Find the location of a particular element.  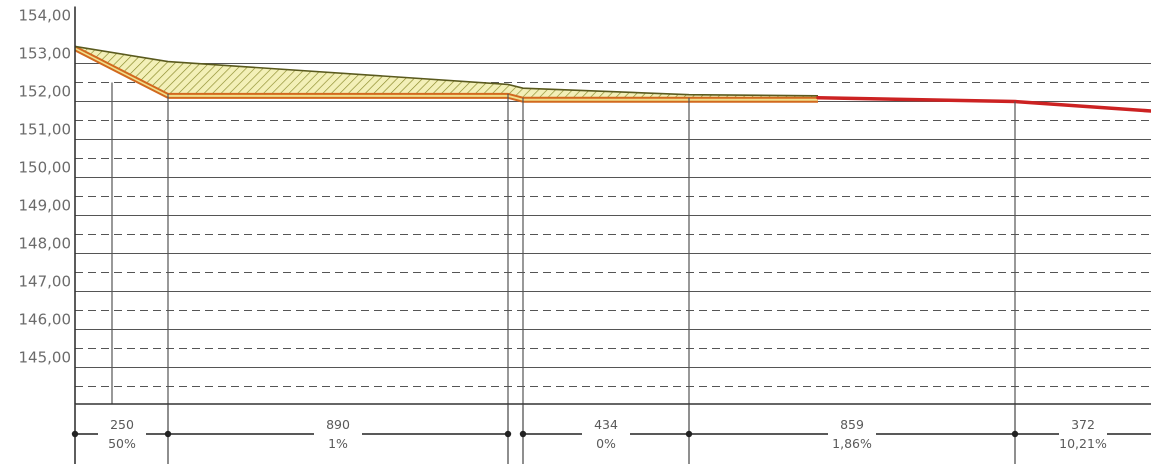

segment-length-label: 372 is located at coordinates (1083, 424).